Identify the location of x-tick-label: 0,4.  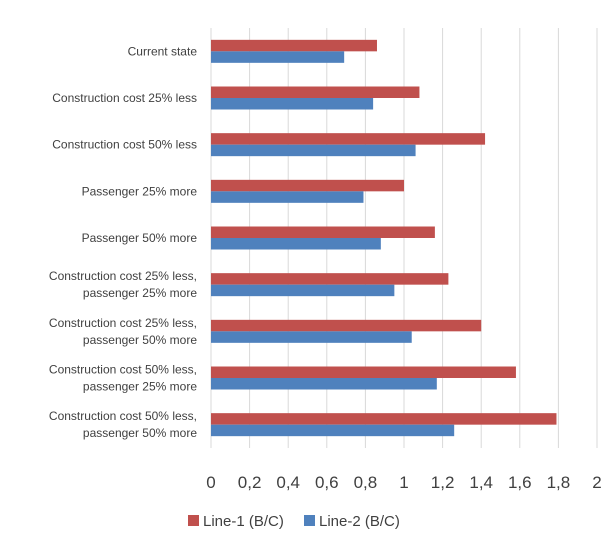
(288, 482).